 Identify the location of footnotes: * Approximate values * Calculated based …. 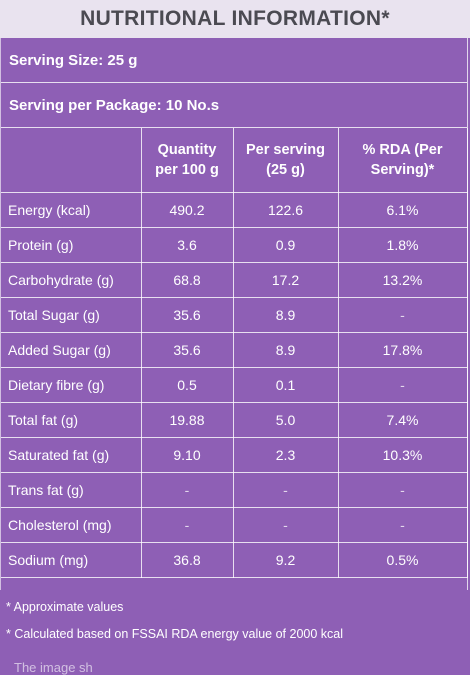
(174, 621).